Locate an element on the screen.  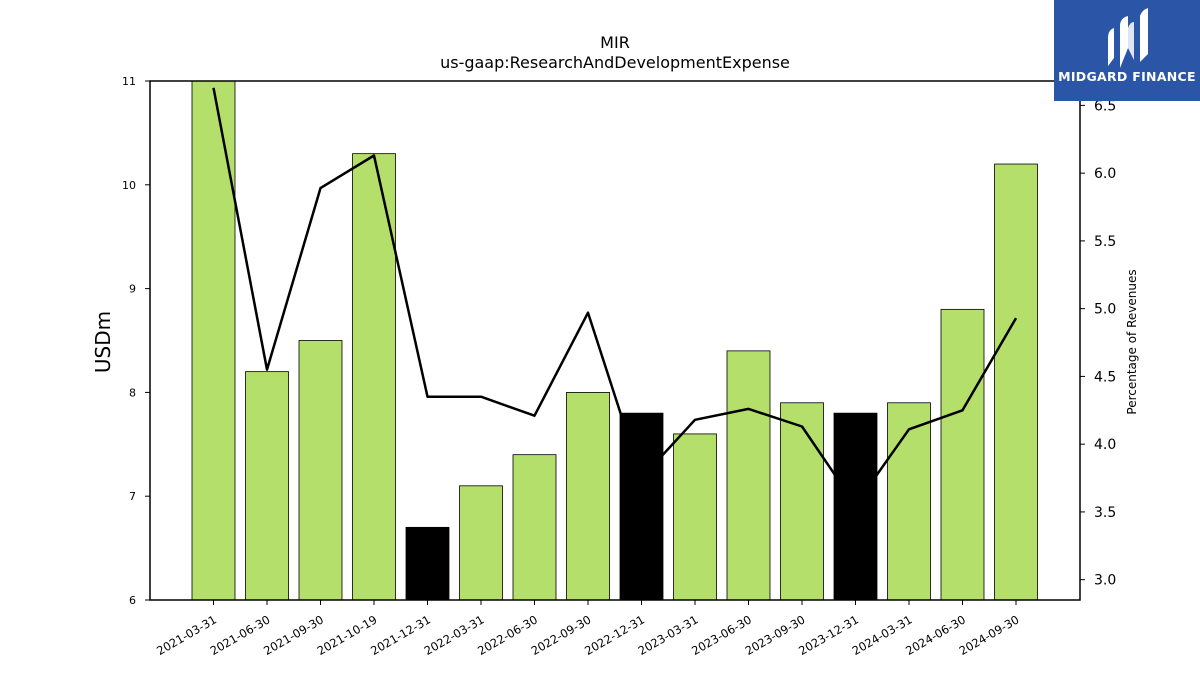
x-tick-label-2021-03-31: 2021-03-31 is located at coordinates (186, 635).